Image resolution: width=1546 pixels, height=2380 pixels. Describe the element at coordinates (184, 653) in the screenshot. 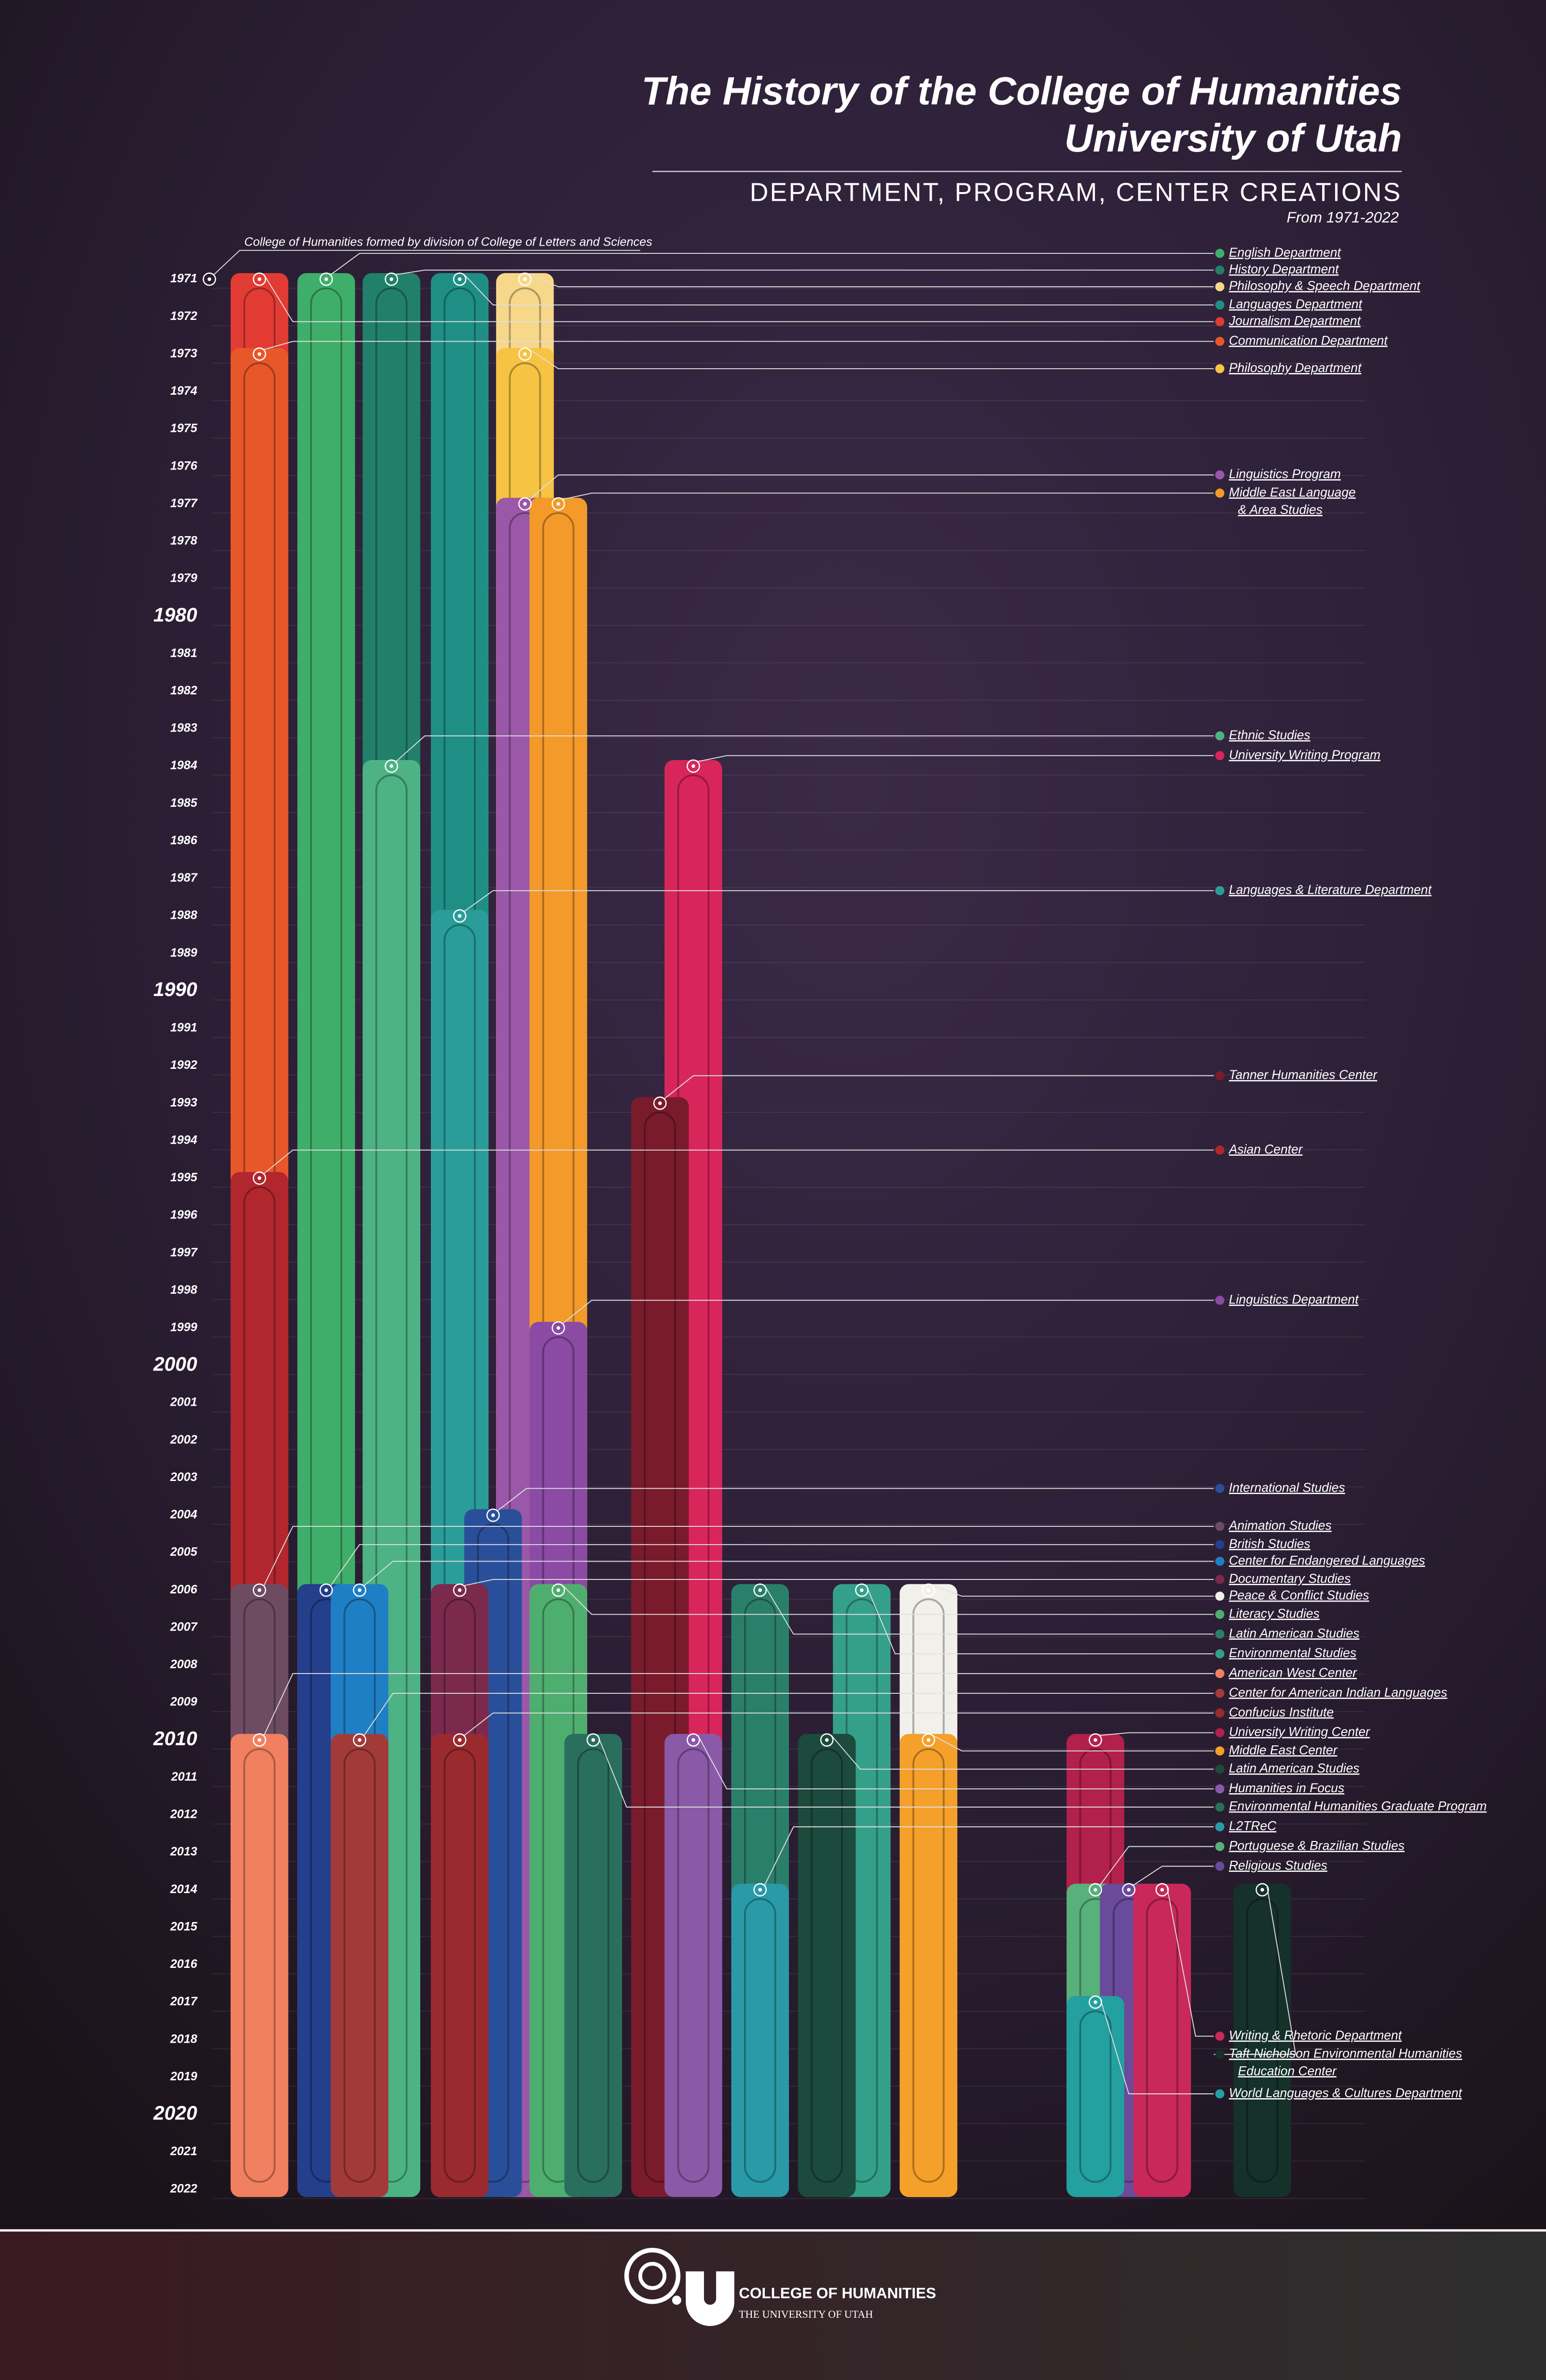

I see `year-label: 1981` at that location.